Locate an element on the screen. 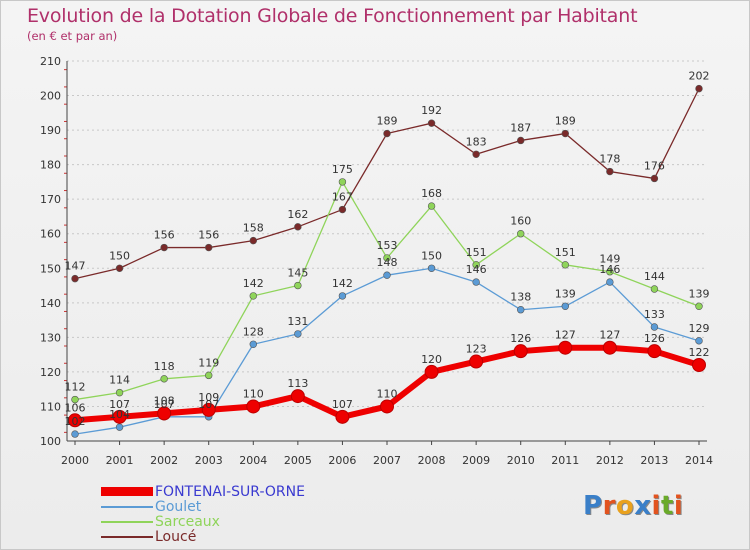 The image size is (750, 550). data-label: 150 is located at coordinates (431, 255).